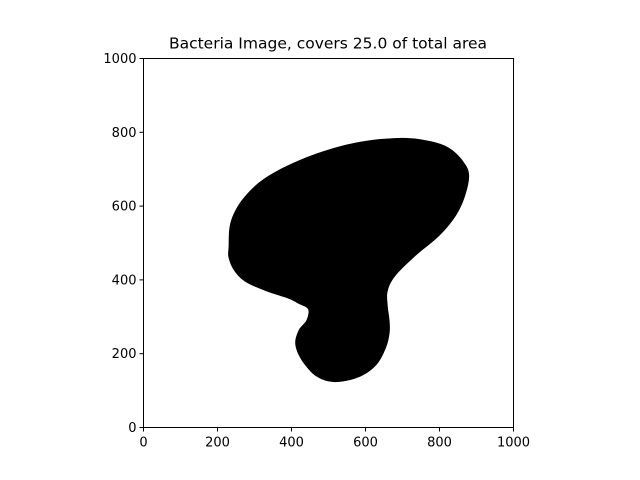  Describe the element at coordinates (124, 207) in the screenshot. I see `y-tick-label: 600` at that location.